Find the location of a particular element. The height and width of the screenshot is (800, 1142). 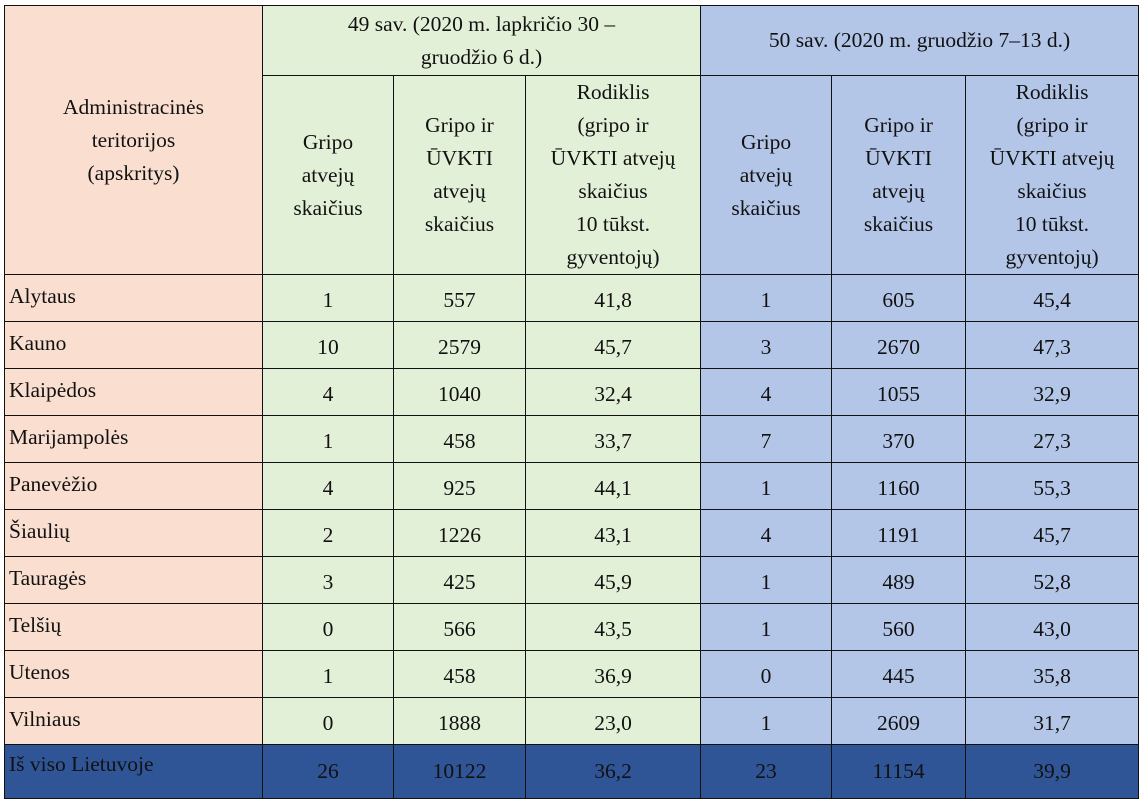

cell-w49-rate: 41,8 is located at coordinates (613, 298).